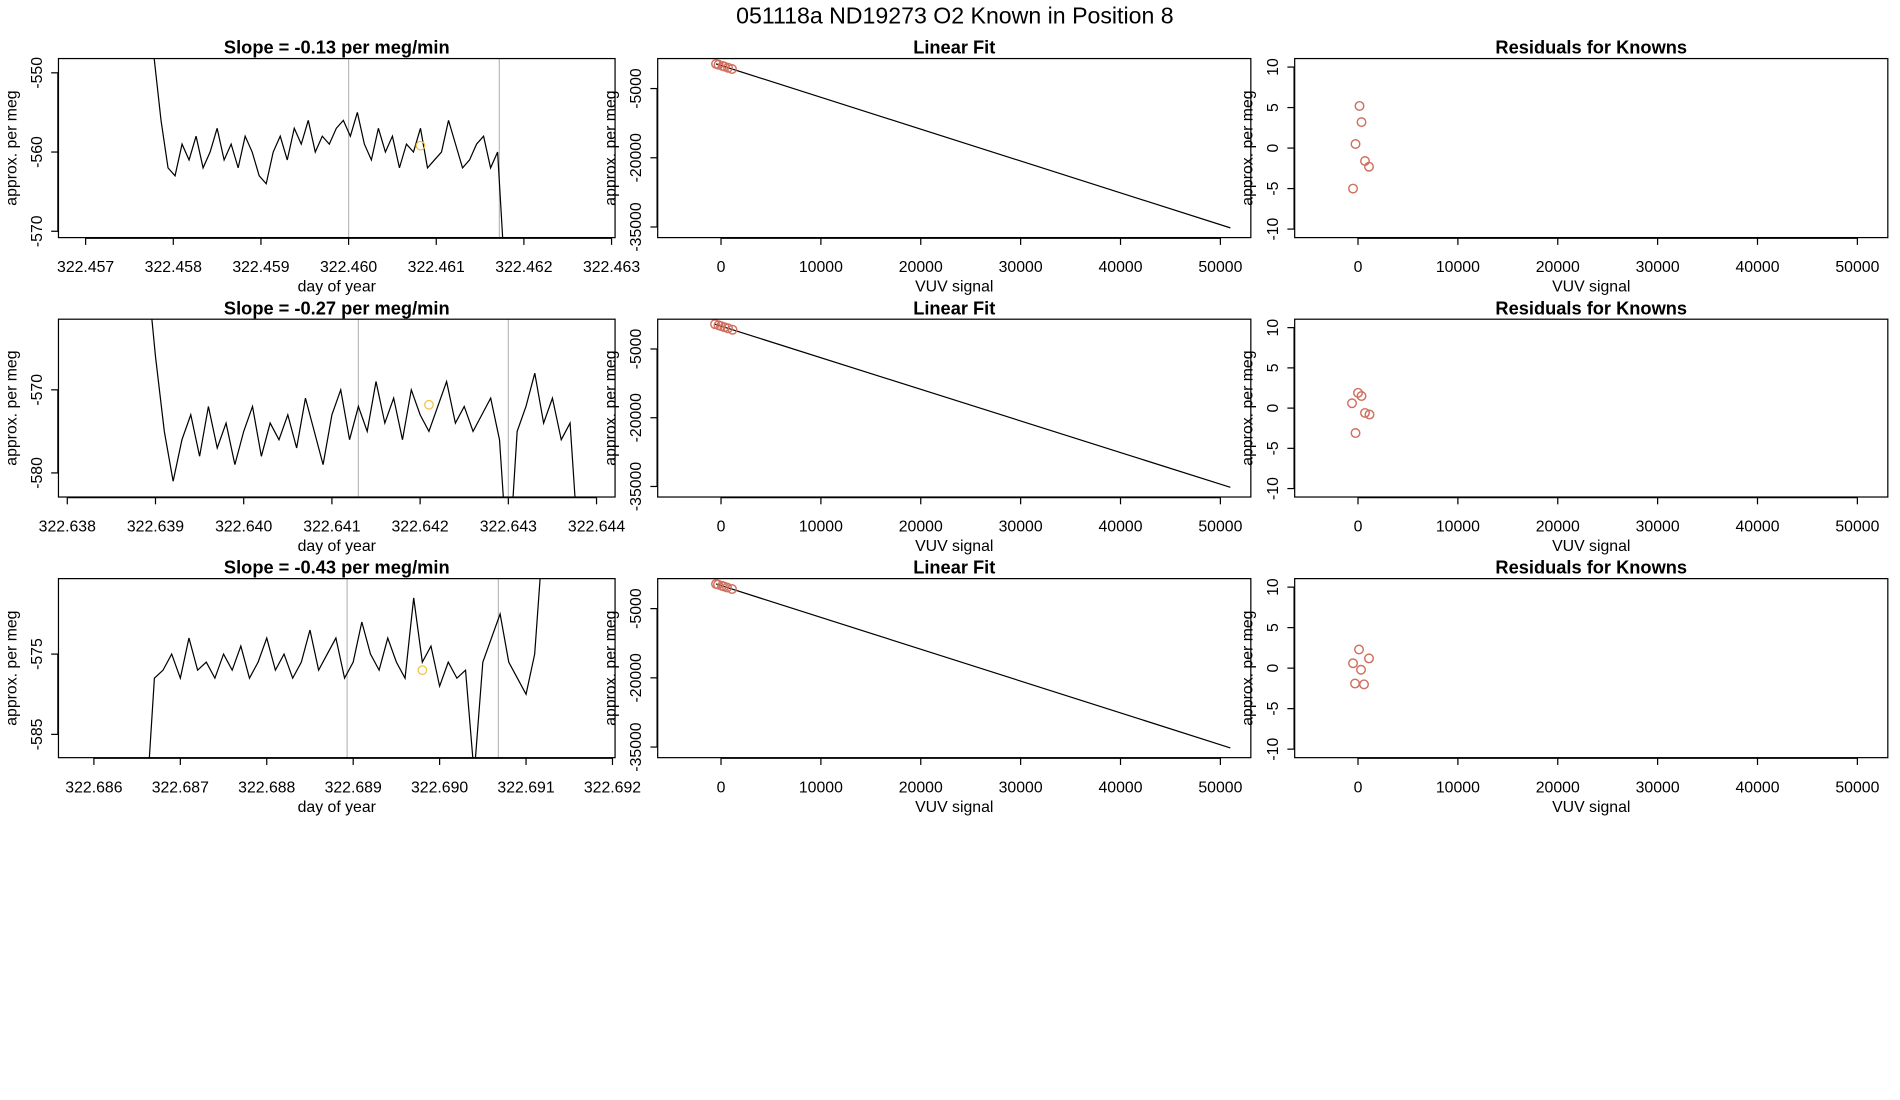 The height and width of the screenshot is (1100, 1900). What do you see at coordinates (243, 527) in the screenshot?
I see `x-tick-label: 322.640` at bounding box center [243, 527].